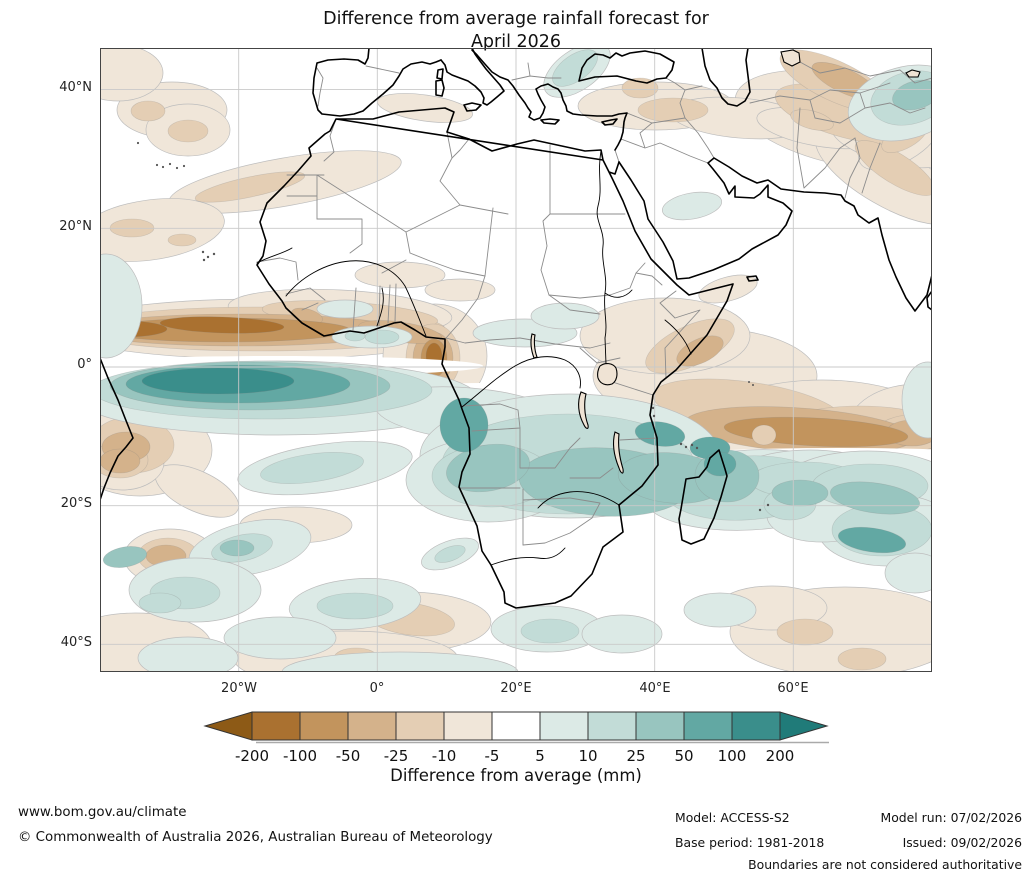 The width and height of the screenshot is (1035, 873). What do you see at coordinates (732, 756) in the screenshot?
I see `colorbar-tick-label: 100` at bounding box center [732, 756].